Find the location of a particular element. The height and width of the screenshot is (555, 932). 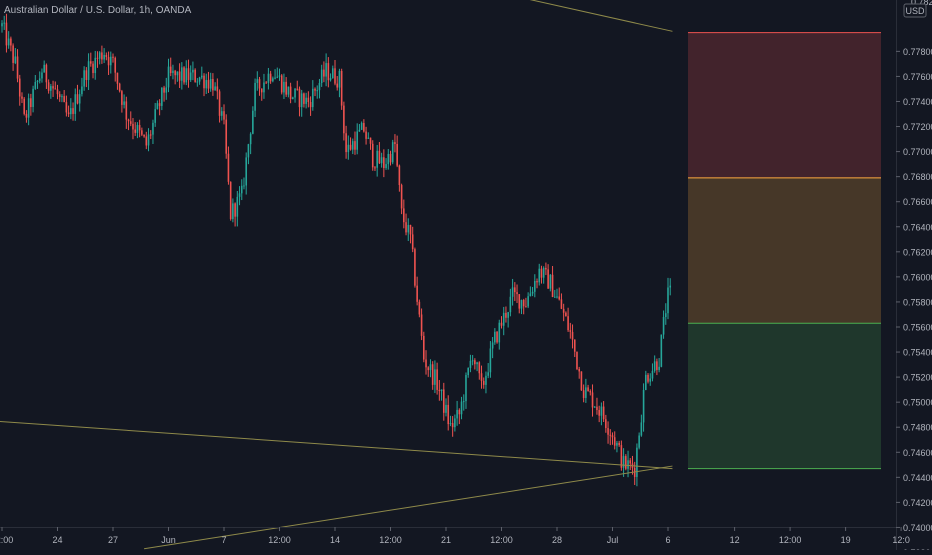

time-tick-label: 12 is located at coordinates (735, 540).